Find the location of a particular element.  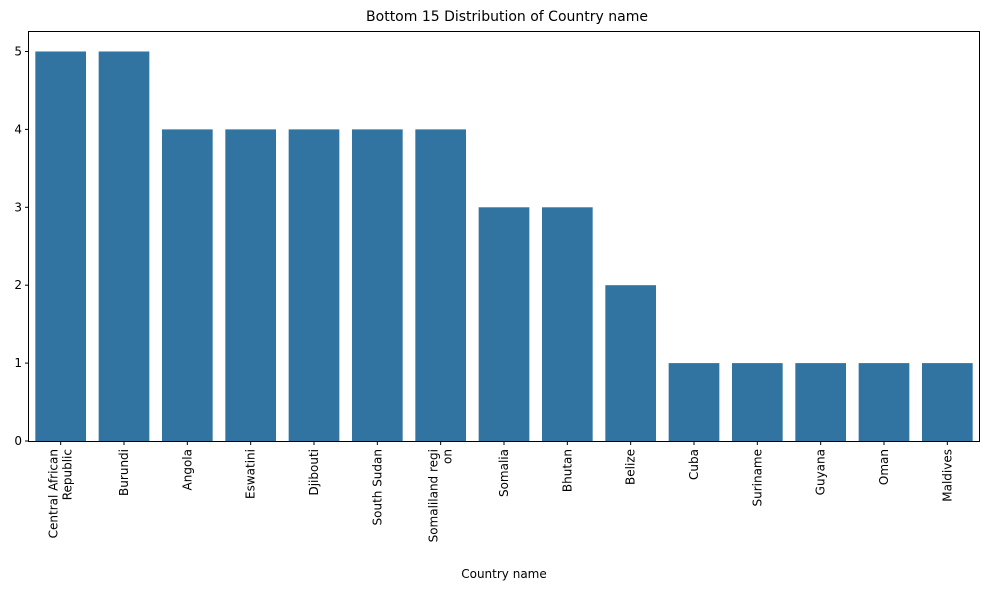

x-tick-label-9: Belize is located at coordinates (631, 467).